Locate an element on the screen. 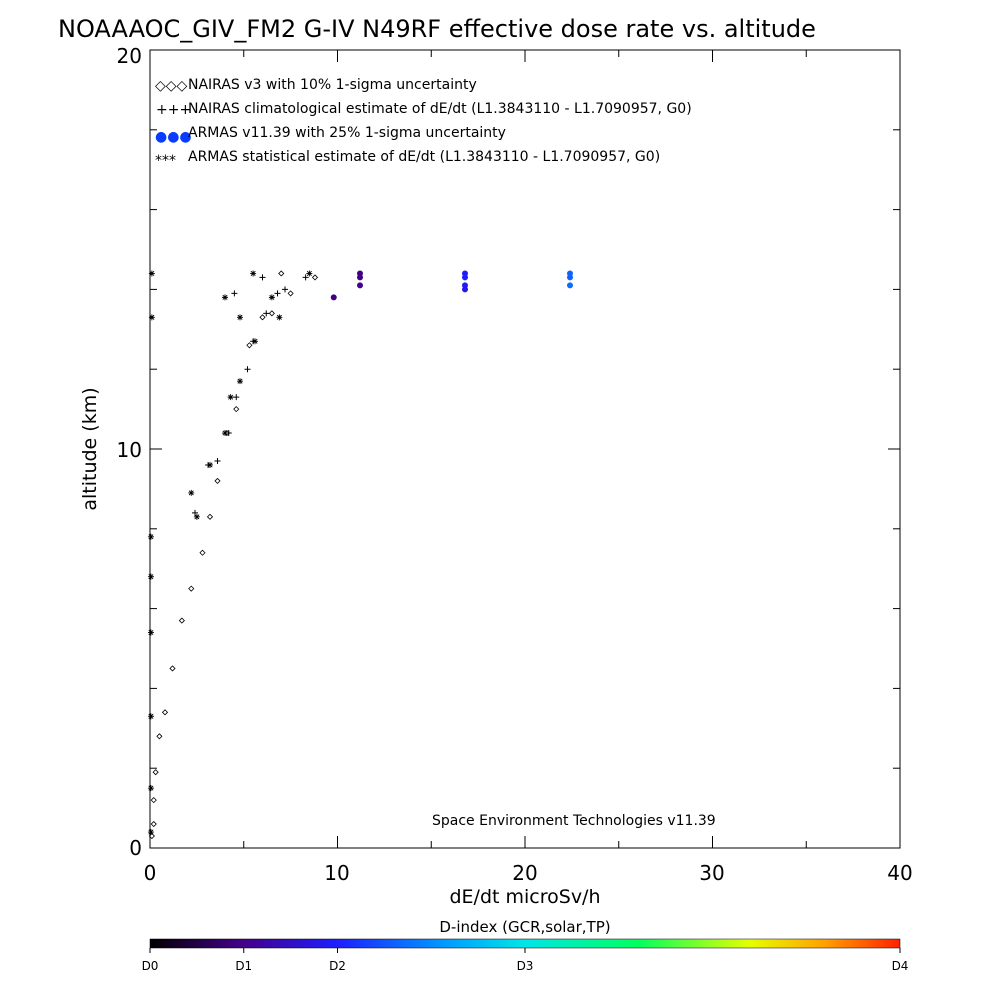 The width and height of the screenshot is (1000, 1000). y-tick-label-2: 20 is located at coordinates (129, 56).